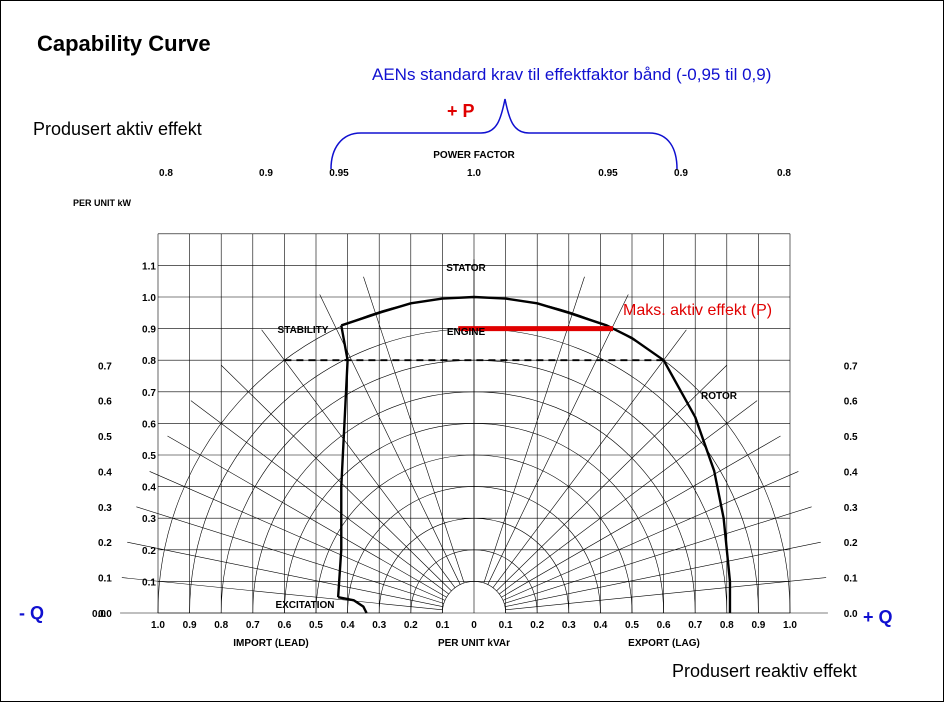 The height and width of the screenshot is (702, 944). I want to click on pf-label-right: 0.7, so click(851, 366).